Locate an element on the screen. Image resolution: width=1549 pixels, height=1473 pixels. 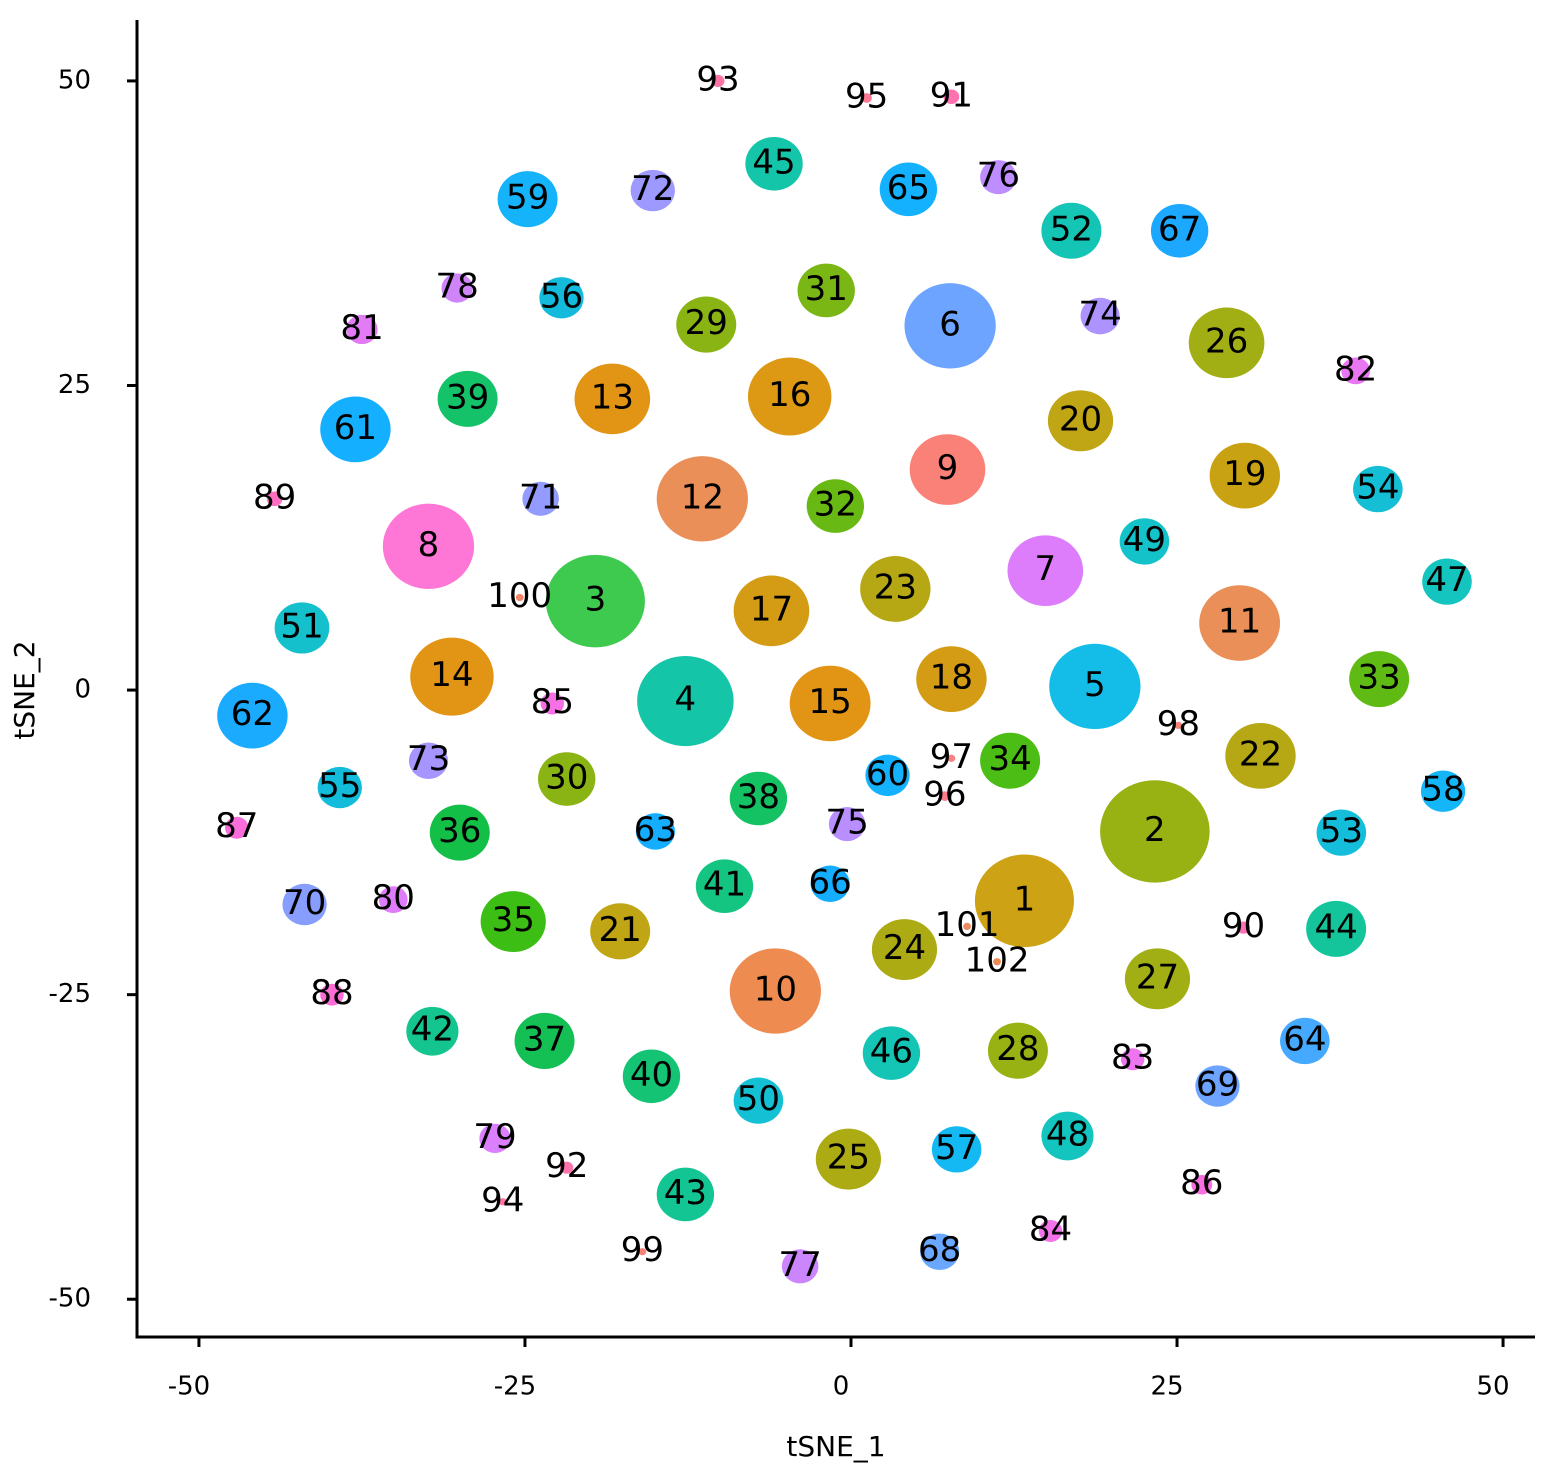
cluster-label: 47 is located at coordinates (1446, 580).